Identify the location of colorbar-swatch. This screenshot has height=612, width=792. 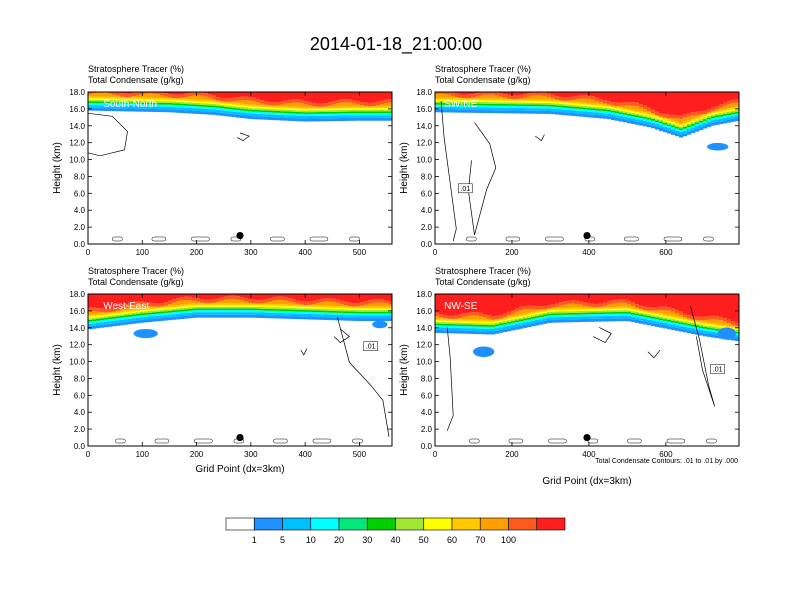
(494, 524).